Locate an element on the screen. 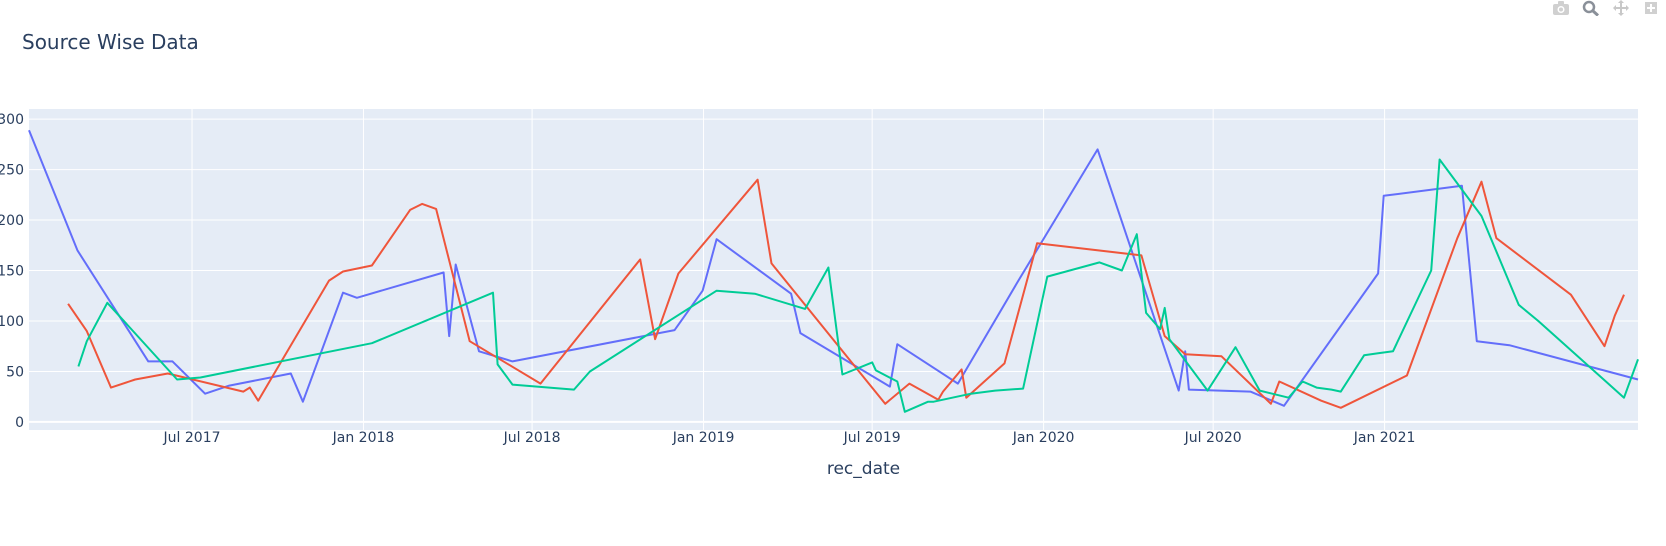  zoom-icon is located at coordinates (1591, 8).